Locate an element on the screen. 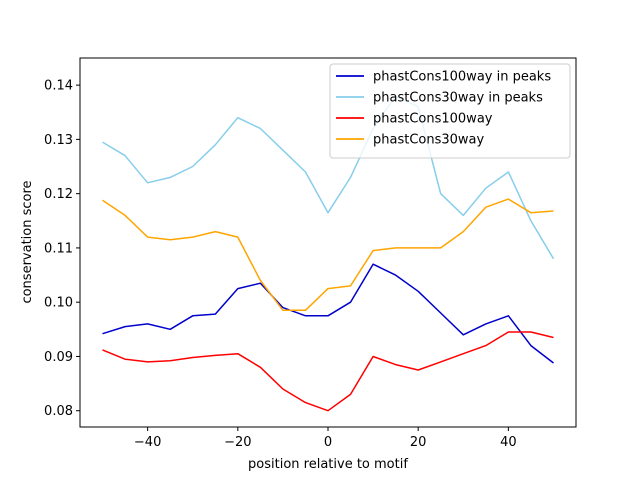 The width and height of the screenshot is (640, 480). x-tick-label: 40 is located at coordinates (508, 442).